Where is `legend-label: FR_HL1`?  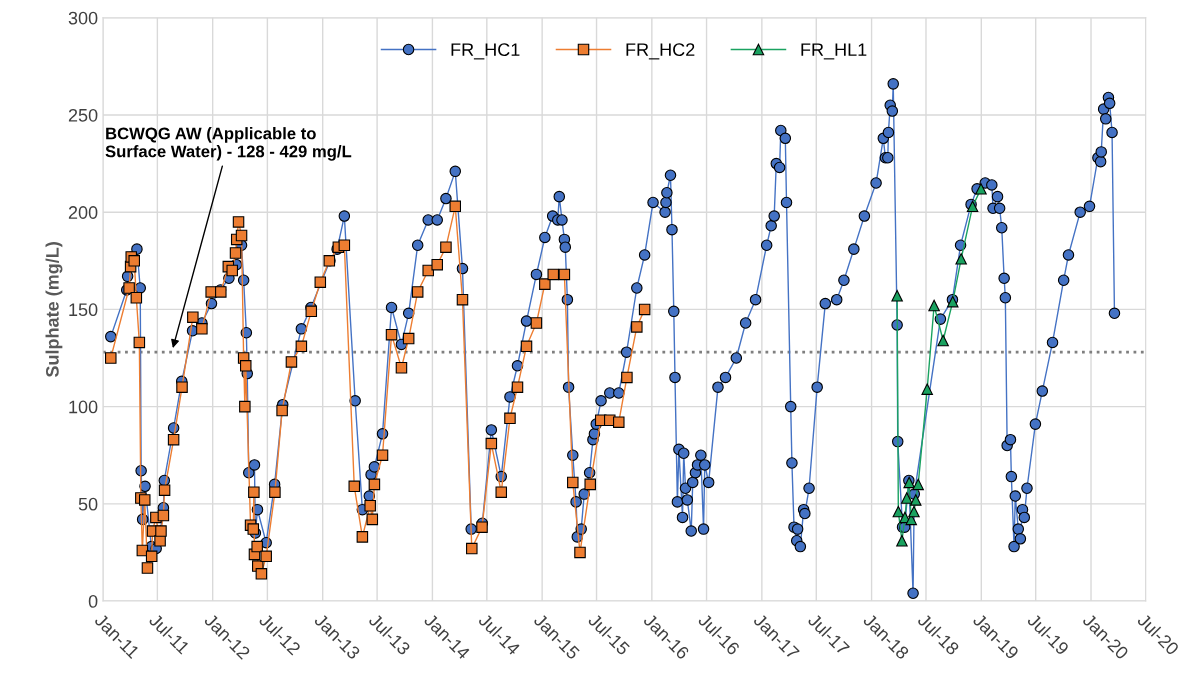 legend-label: FR_HL1 is located at coordinates (834, 51).